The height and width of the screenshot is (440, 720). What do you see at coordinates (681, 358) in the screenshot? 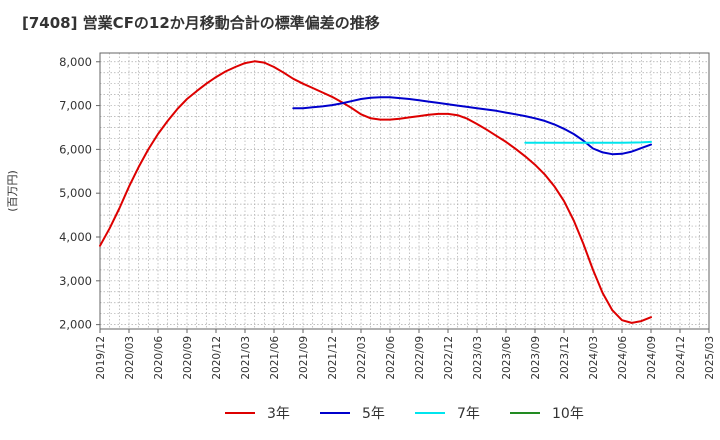
I see `x-tick-label: 2024/12` at bounding box center [681, 358].